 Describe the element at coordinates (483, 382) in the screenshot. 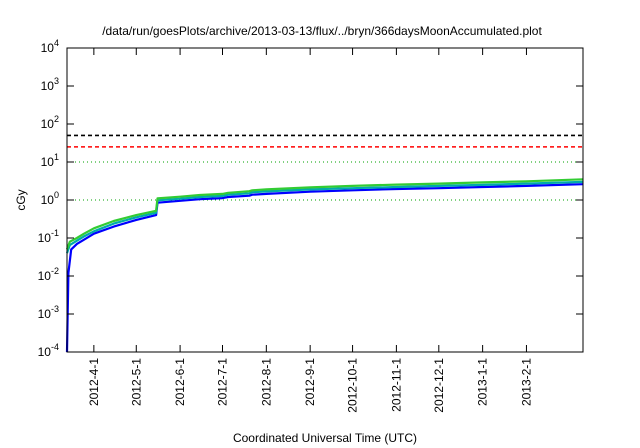

I see `x-tick-label: 2013-1-1` at that location.